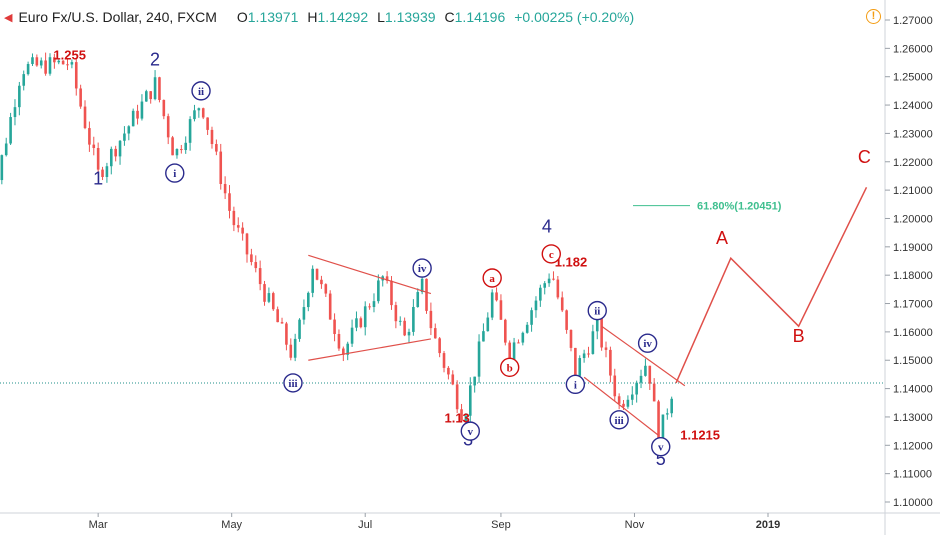 Image resolution: width=940 pixels, height=535 pixels. What do you see at coordinates (913, 106) in the screenshot?
I see `price-tick-label: 1.24000` at bounding box center [913, 106].